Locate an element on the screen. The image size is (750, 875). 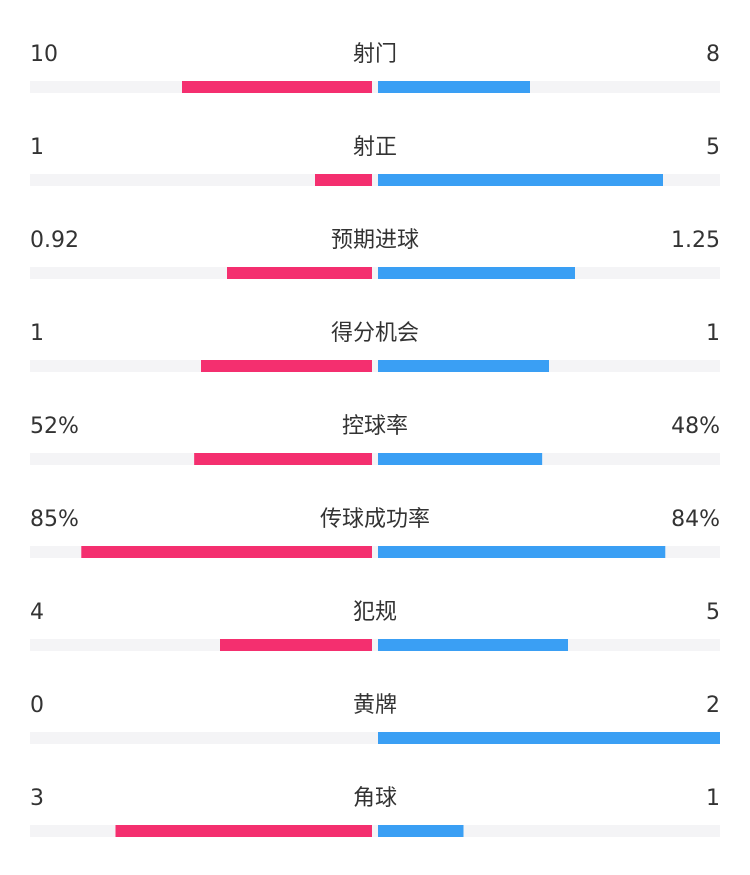
stat-label: 预期进球 is located at coordinates (375, 240).